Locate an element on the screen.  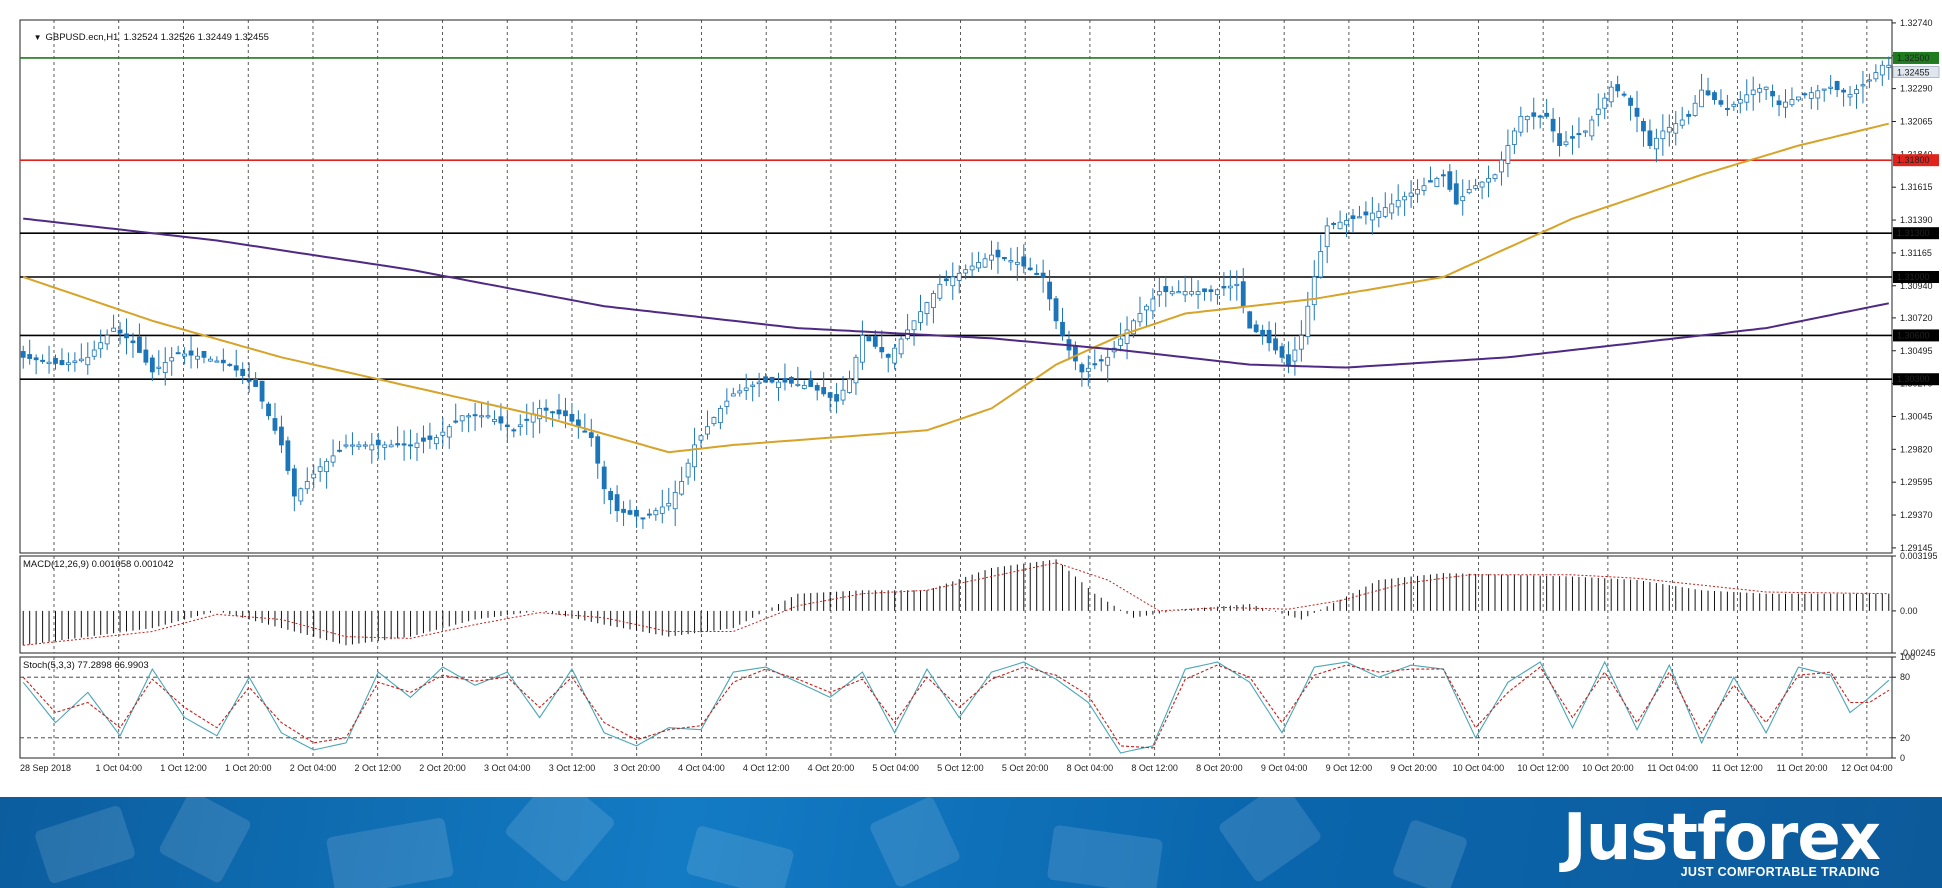
banner-decor-tile is located at coordinates (85, 844).